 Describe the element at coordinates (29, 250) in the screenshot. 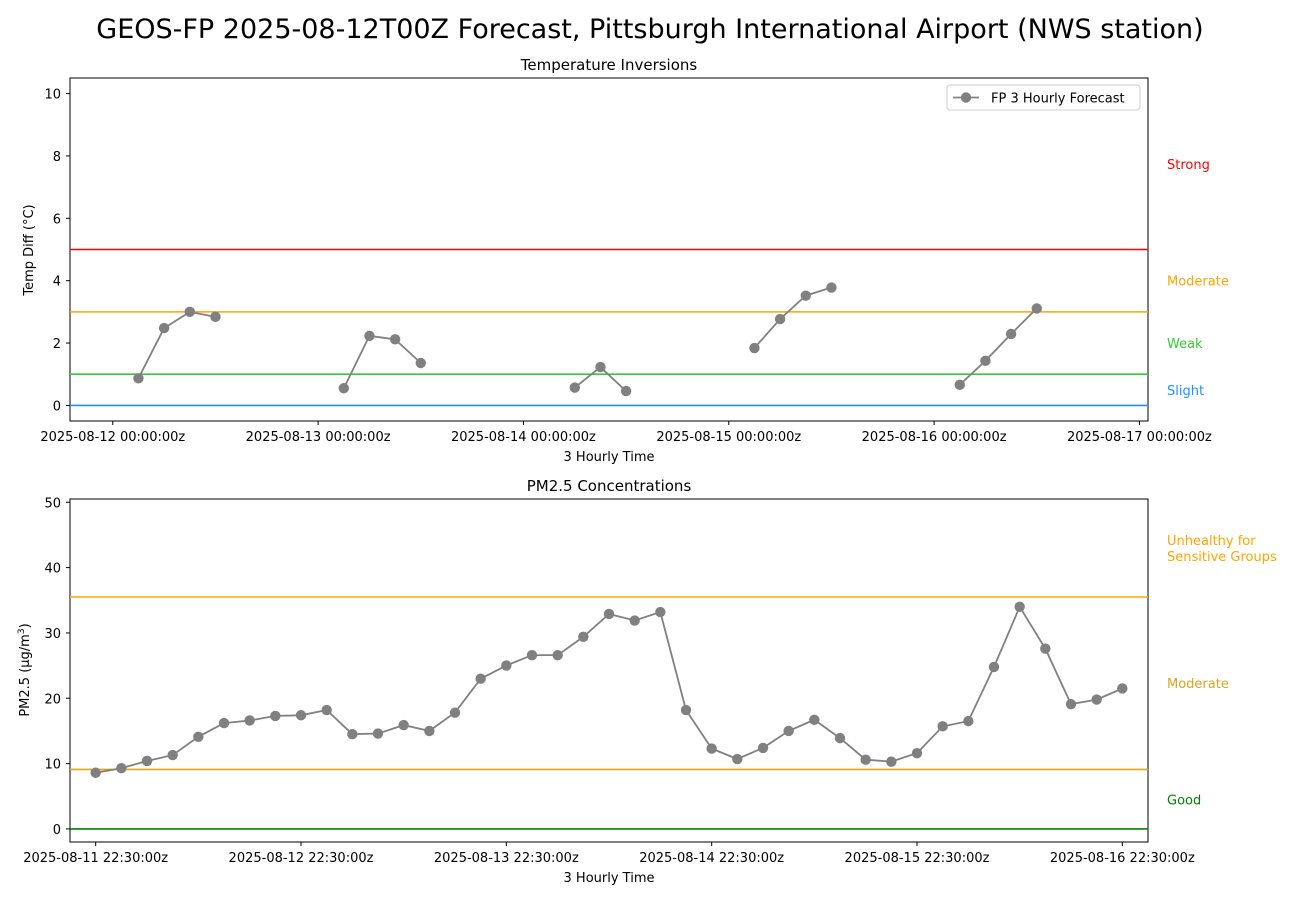

I see `y-axis-label: Temp Diff (°C)` at that location.